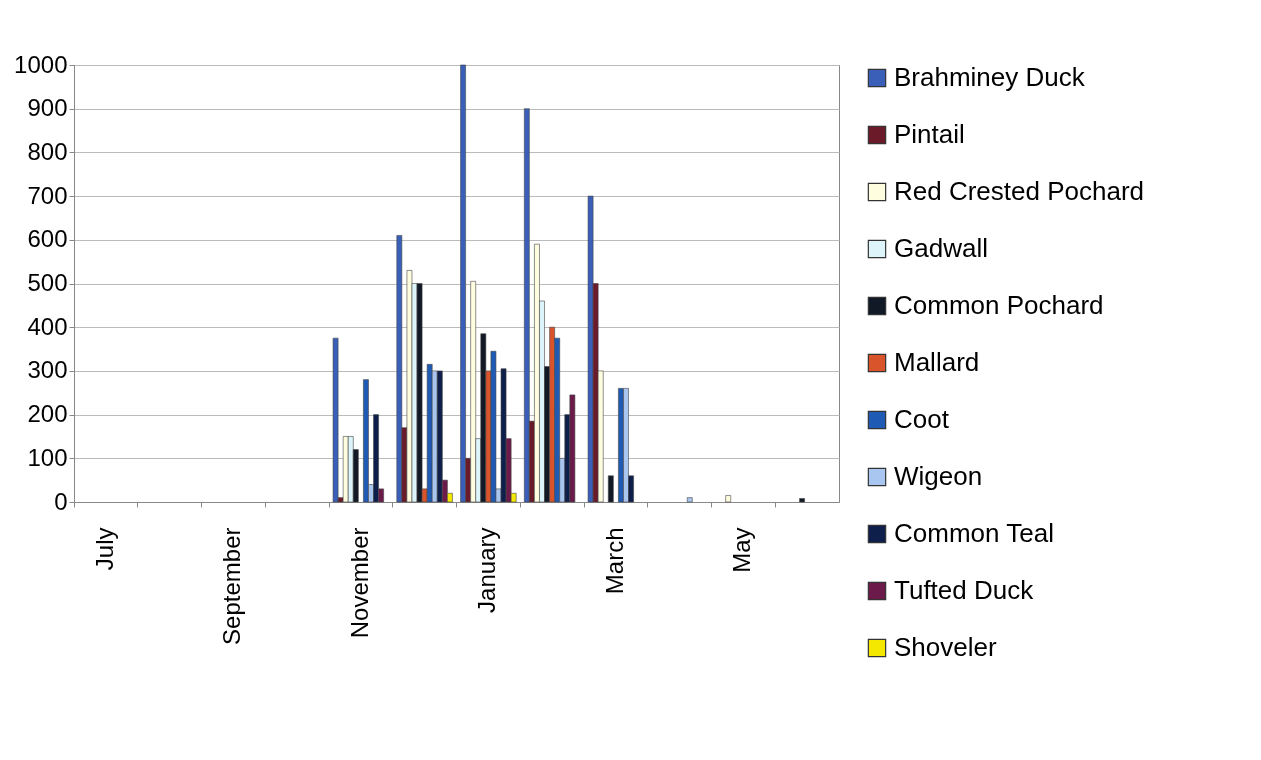 Image resolution: width=1261 pixels, height=760 pixels. Describe the element at coordinates (487, 570) in the screenshot. I see `x-tick-label: January` at that location.